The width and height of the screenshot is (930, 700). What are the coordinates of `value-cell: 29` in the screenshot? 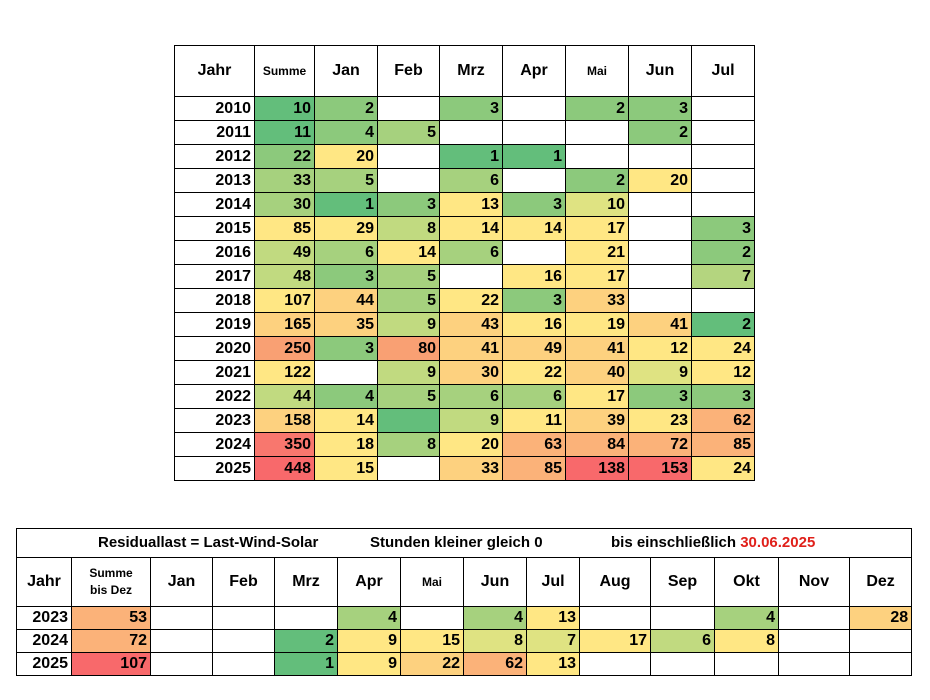 It's located at (346, 228).